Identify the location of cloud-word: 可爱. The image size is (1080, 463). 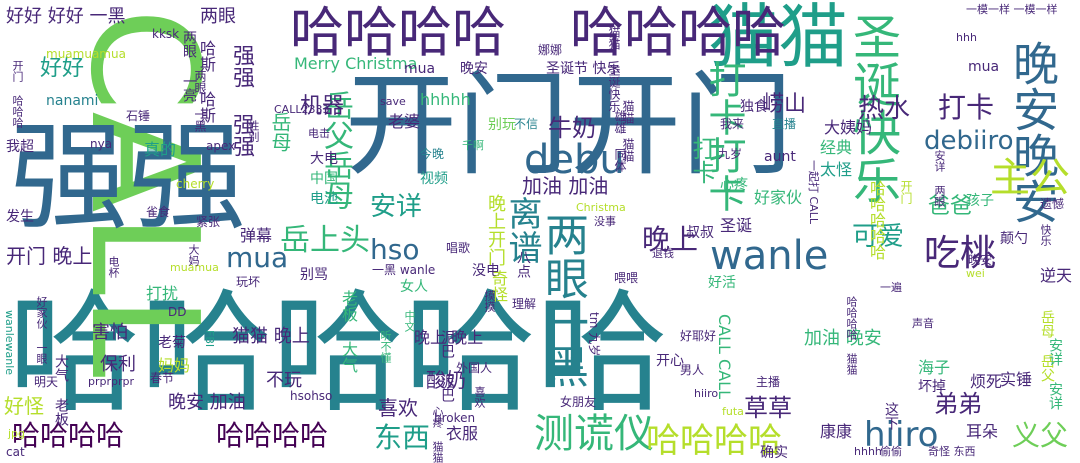
(878, 237).